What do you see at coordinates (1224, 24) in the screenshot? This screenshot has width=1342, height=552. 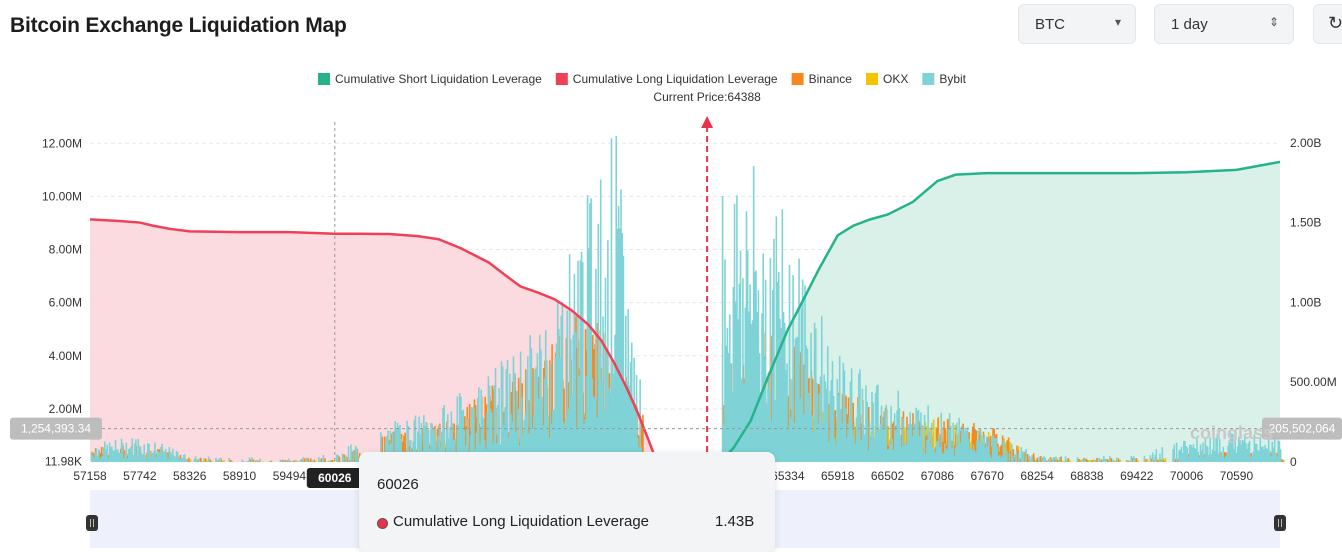 I see `range-select: 1 day ⇕` at bounding box center [1224, 24].